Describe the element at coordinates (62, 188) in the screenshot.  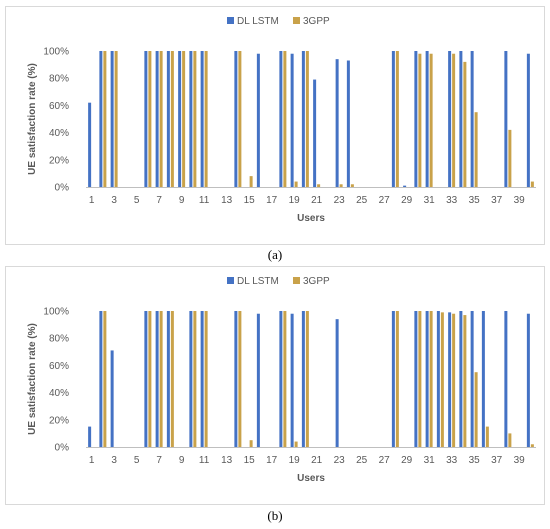
I see `y-tick-label: 0%` at that location.